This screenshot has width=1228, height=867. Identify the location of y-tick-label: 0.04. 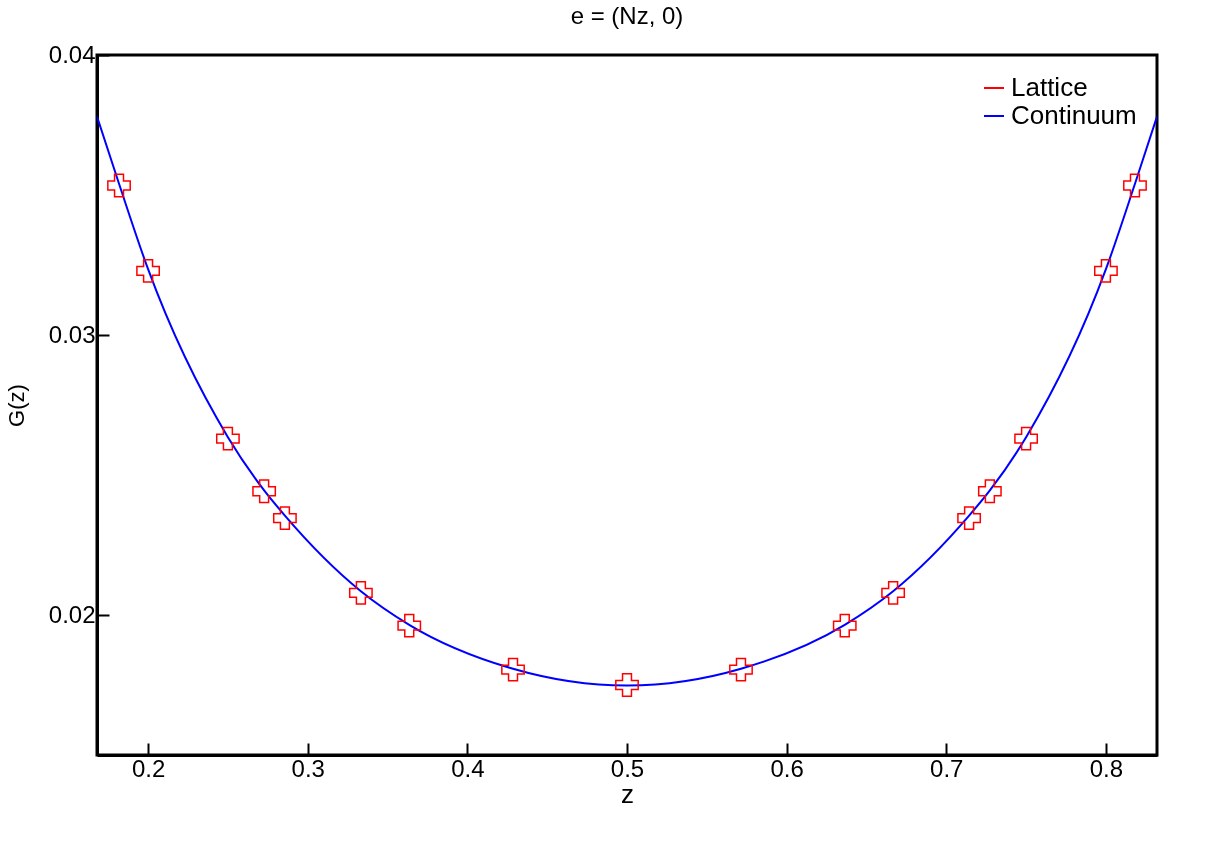
(72, 54).